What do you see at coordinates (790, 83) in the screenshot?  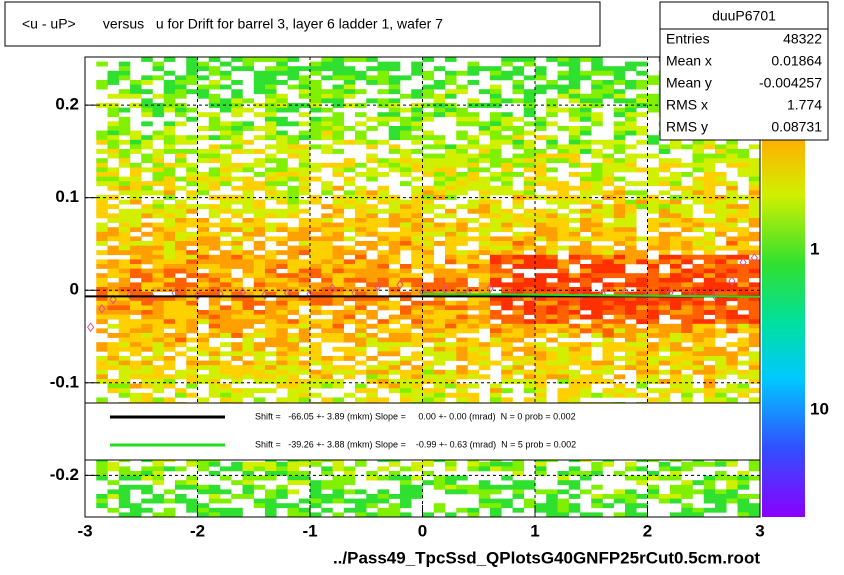 I see `stats-value: -0.004257` at bounding box center [790, 83].